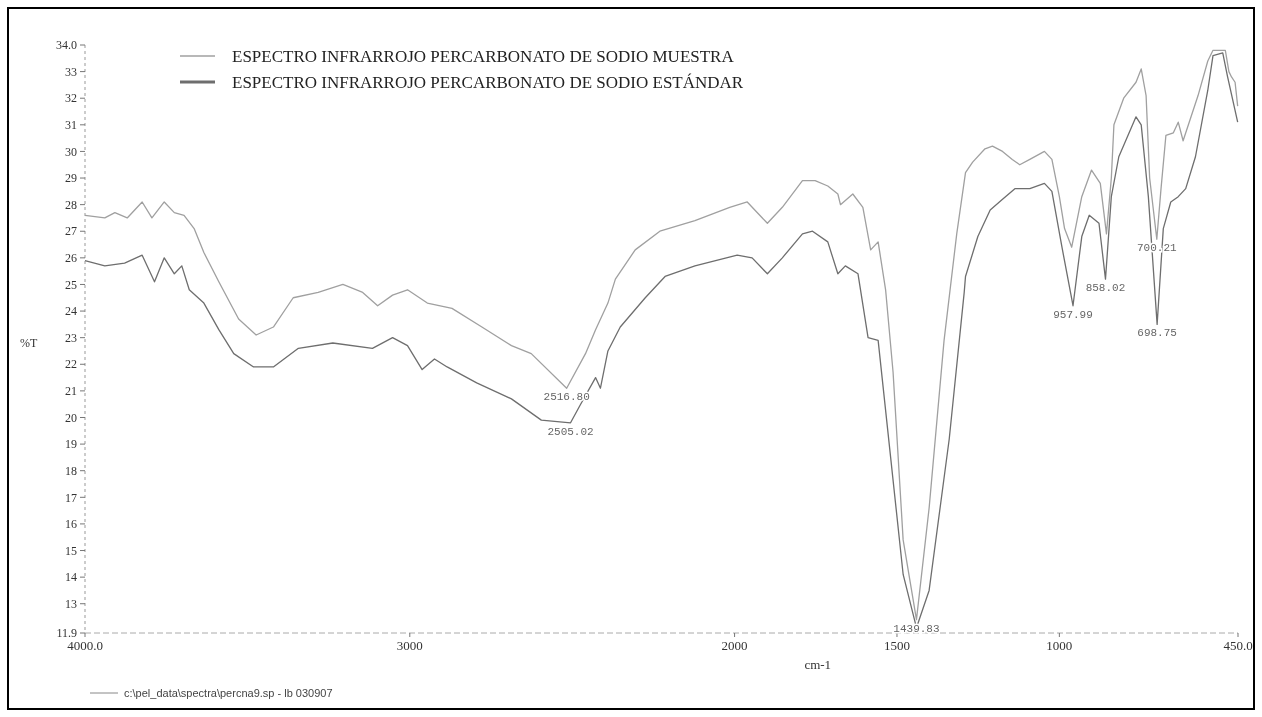 This screenshot has height=717, width=1262. I want to click on y-tick-label: 18, so click(71, 470).